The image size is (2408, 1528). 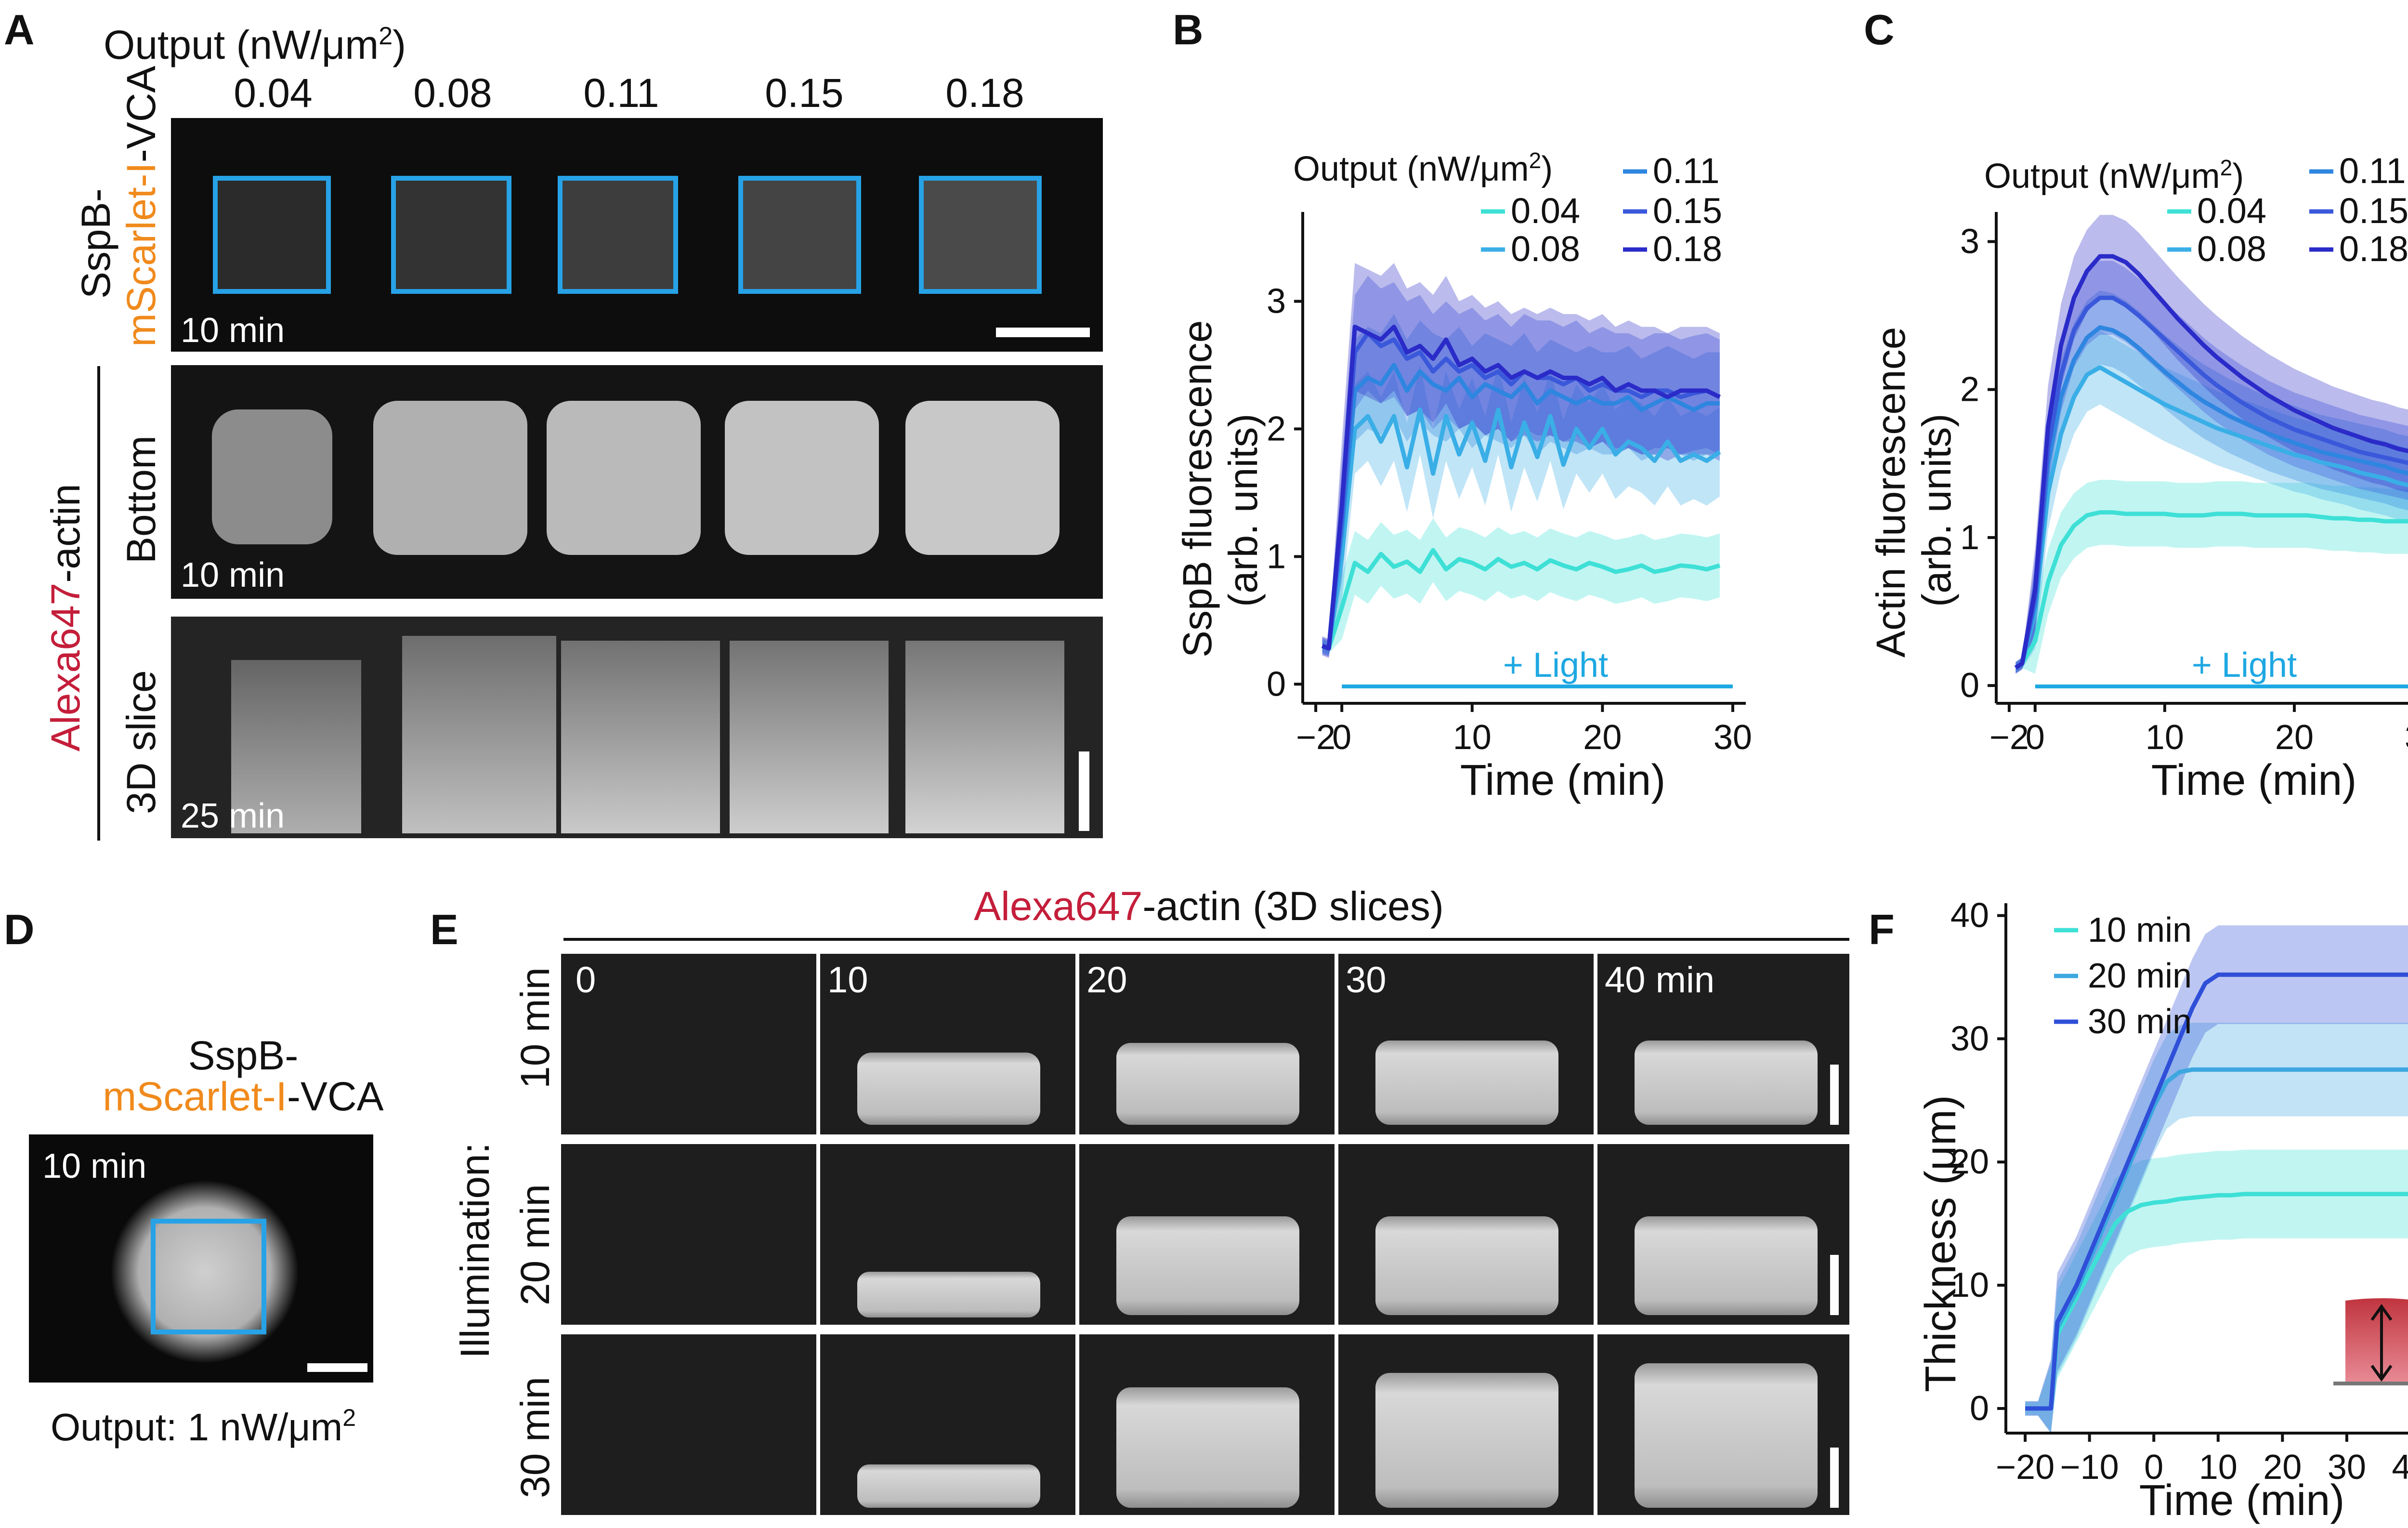 I want to click on f-ylabel: Thickness (μm), so click(x=1941, y=1243).